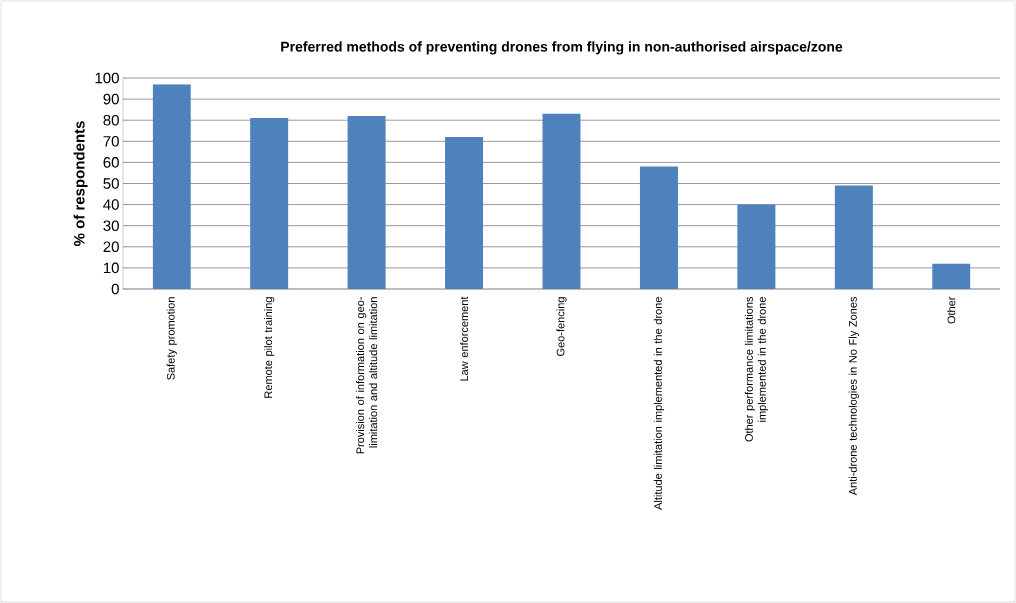 The height and width of the screenshot is (603, 1016). What do you see at coordinates (464, 338) in the screenshot?
I see `x-tick-label: Law enforcement` at bounding box center [464, 338].